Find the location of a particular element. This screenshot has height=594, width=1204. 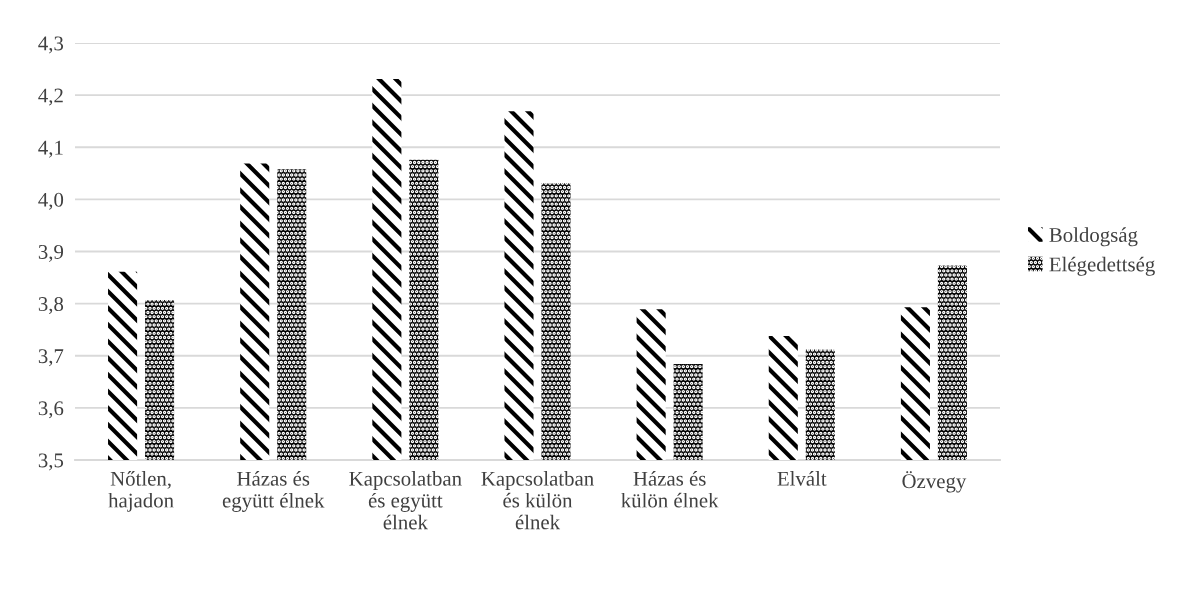

x-tick-label: Özvegy is located at coordinates (934, 482).